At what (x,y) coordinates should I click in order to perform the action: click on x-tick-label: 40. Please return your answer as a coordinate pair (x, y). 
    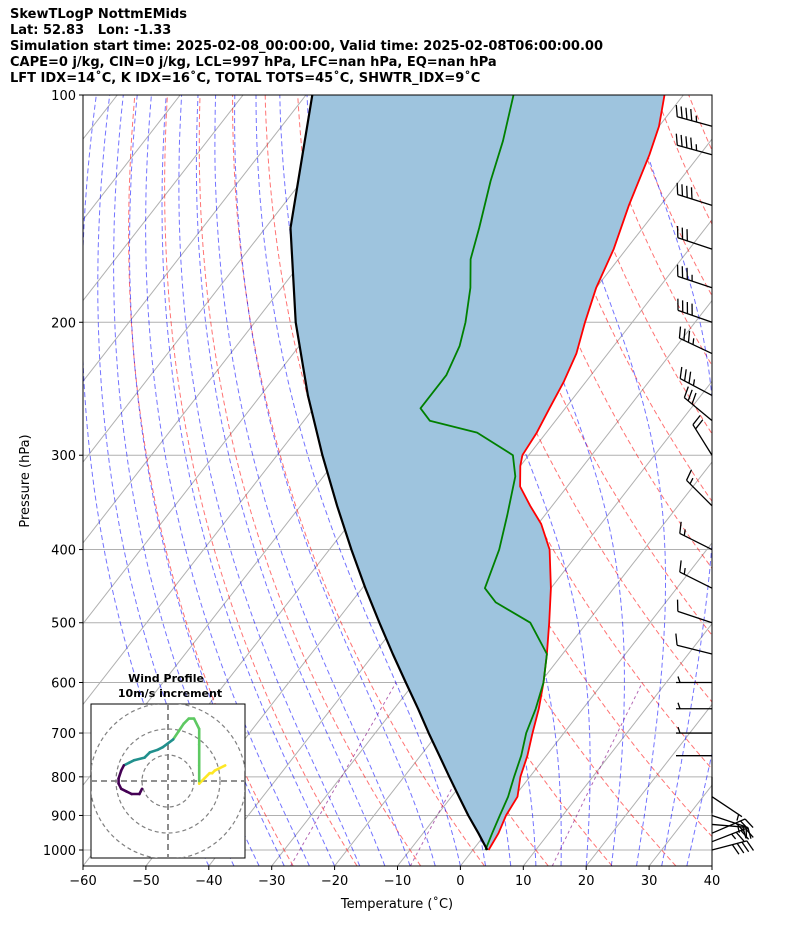
    Looking at the image, I should click on (712, 881).